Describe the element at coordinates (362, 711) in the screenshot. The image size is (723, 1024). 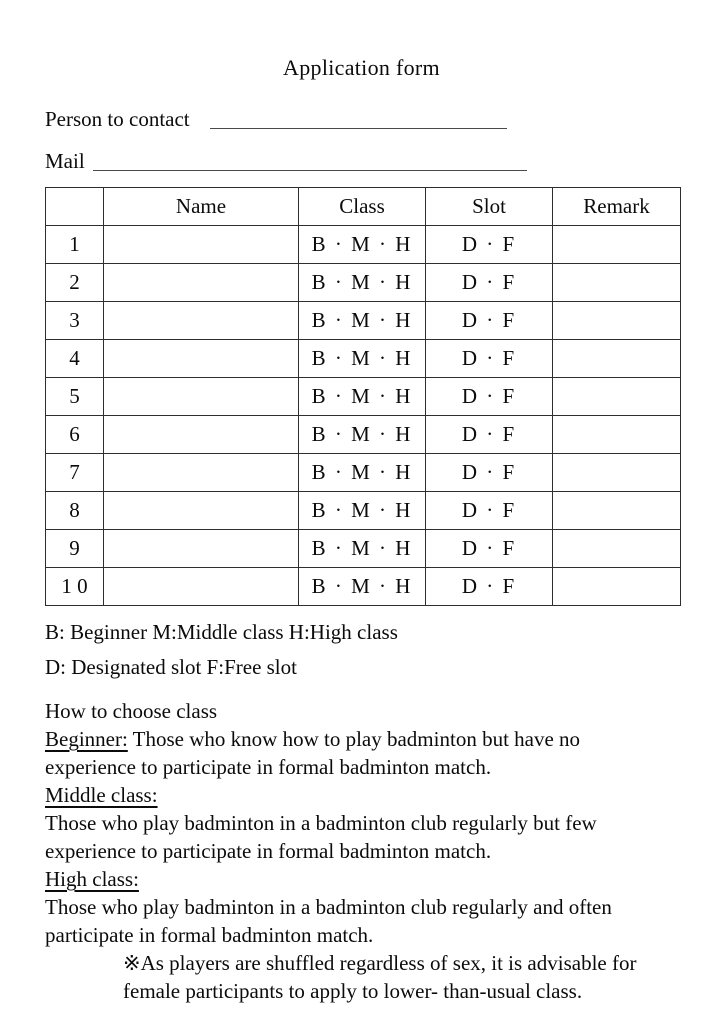
I see `instruction-line: How to choose class` at that location.